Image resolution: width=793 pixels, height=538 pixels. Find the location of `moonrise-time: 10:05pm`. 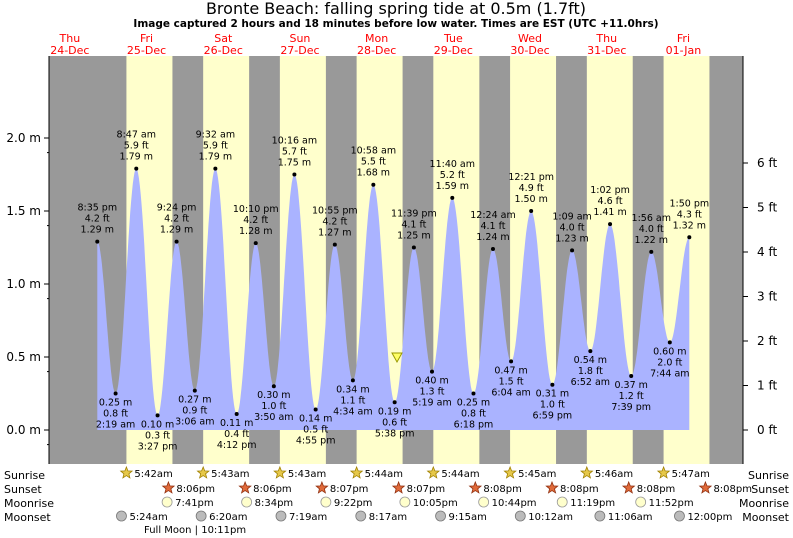

moonrise-time: 10:05pm is located at coordinates (435, 503).